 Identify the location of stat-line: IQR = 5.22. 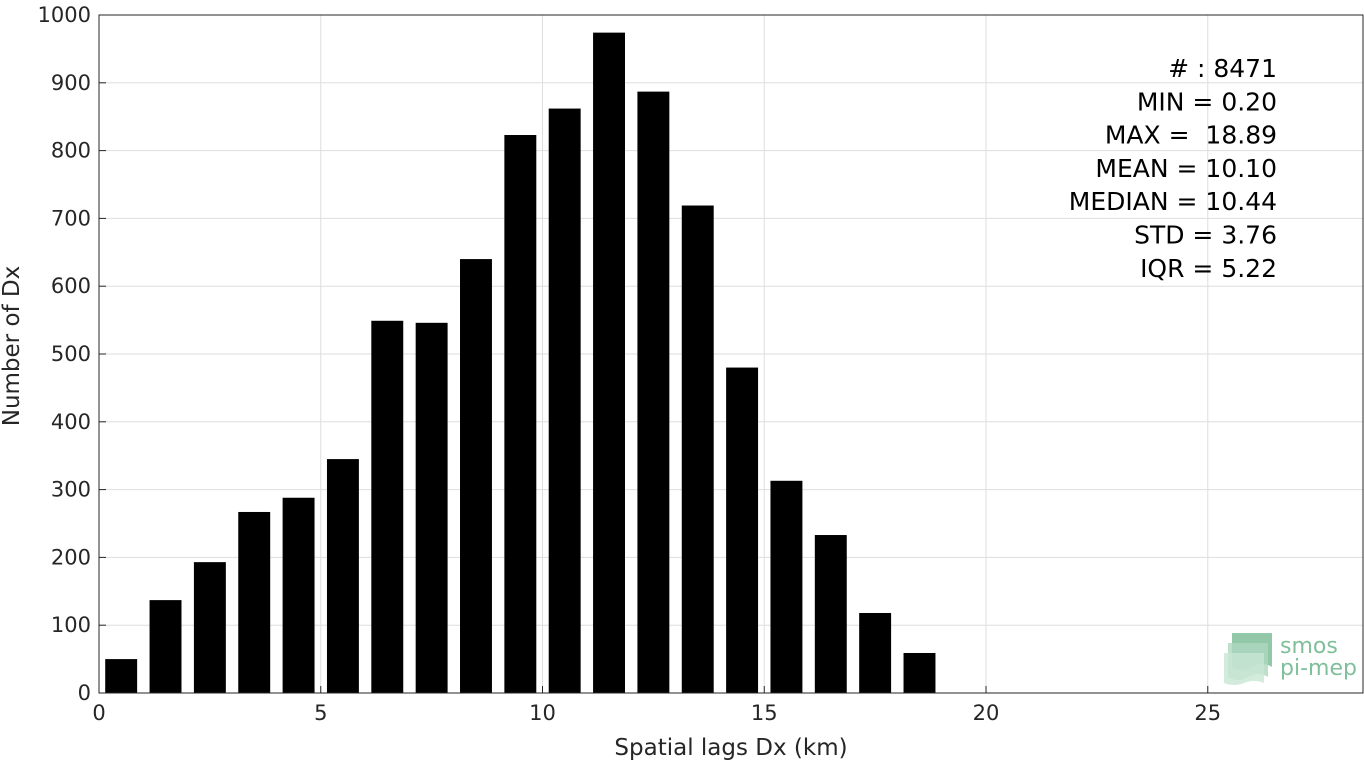
(1208, 268).